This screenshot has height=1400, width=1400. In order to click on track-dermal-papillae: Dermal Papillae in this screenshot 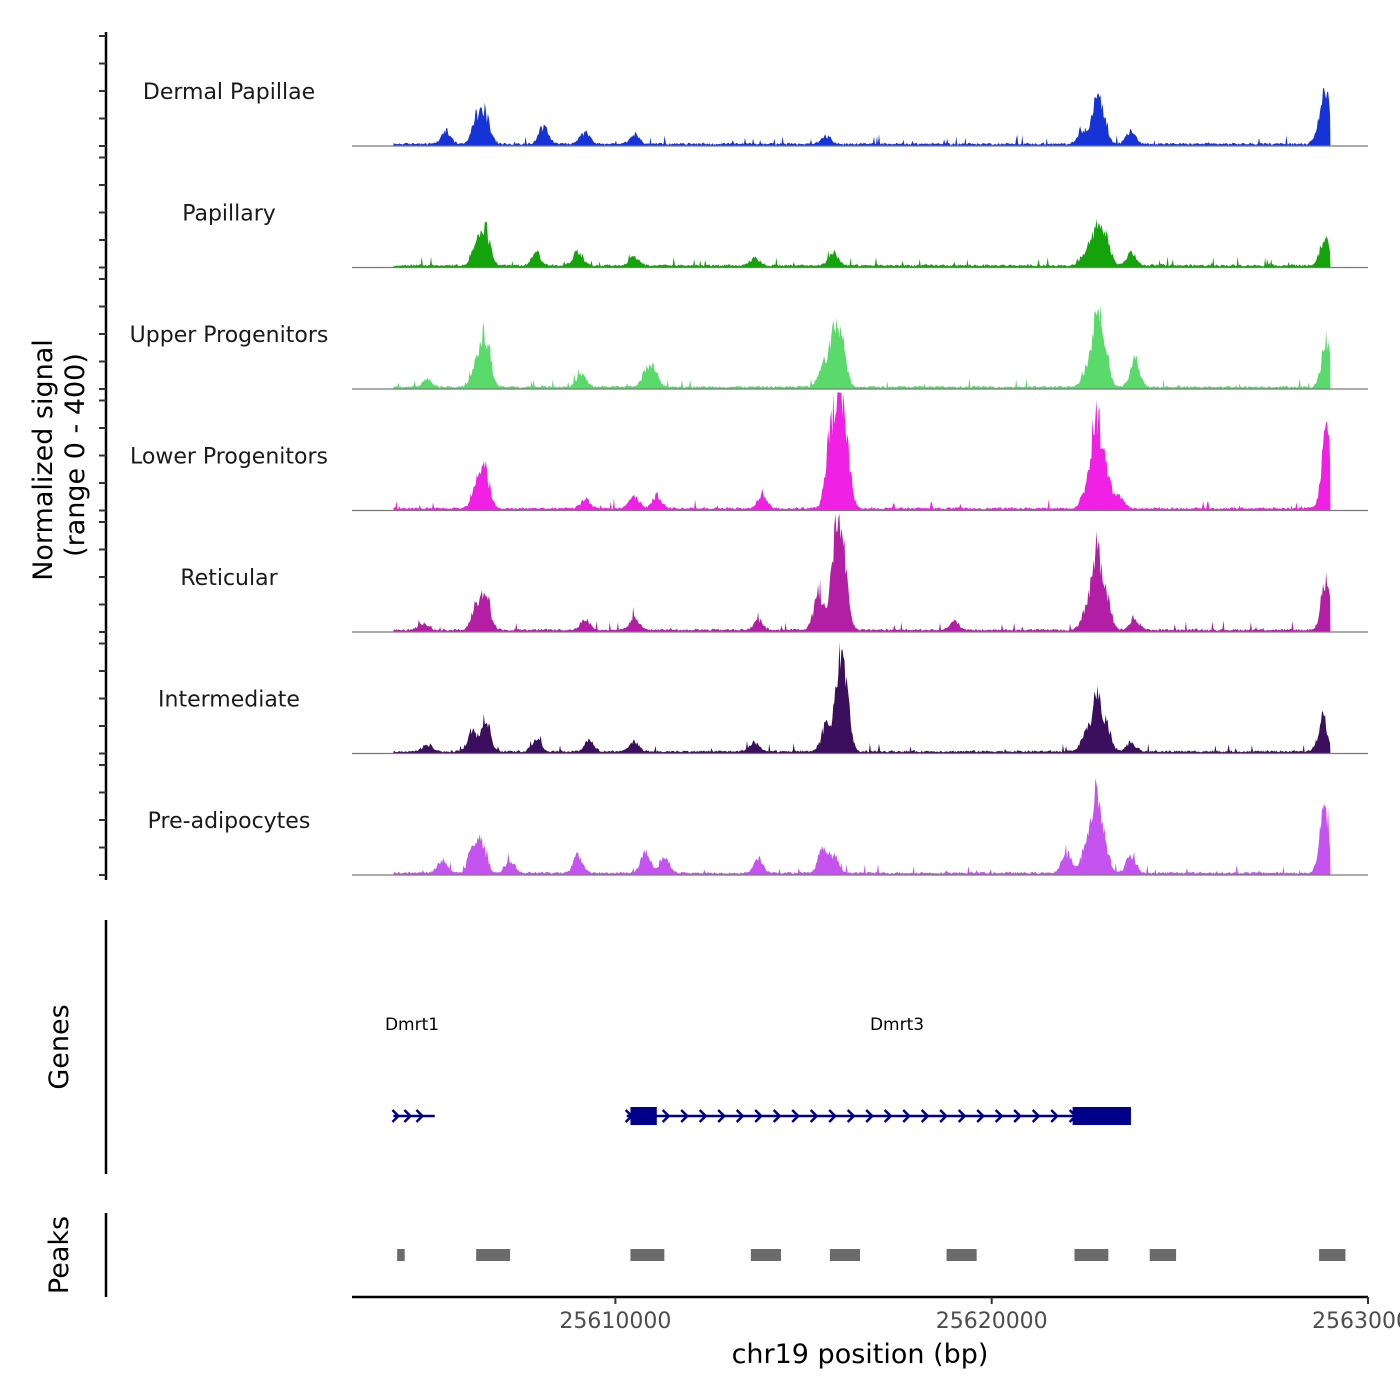, I will do `click(755, 113)`.